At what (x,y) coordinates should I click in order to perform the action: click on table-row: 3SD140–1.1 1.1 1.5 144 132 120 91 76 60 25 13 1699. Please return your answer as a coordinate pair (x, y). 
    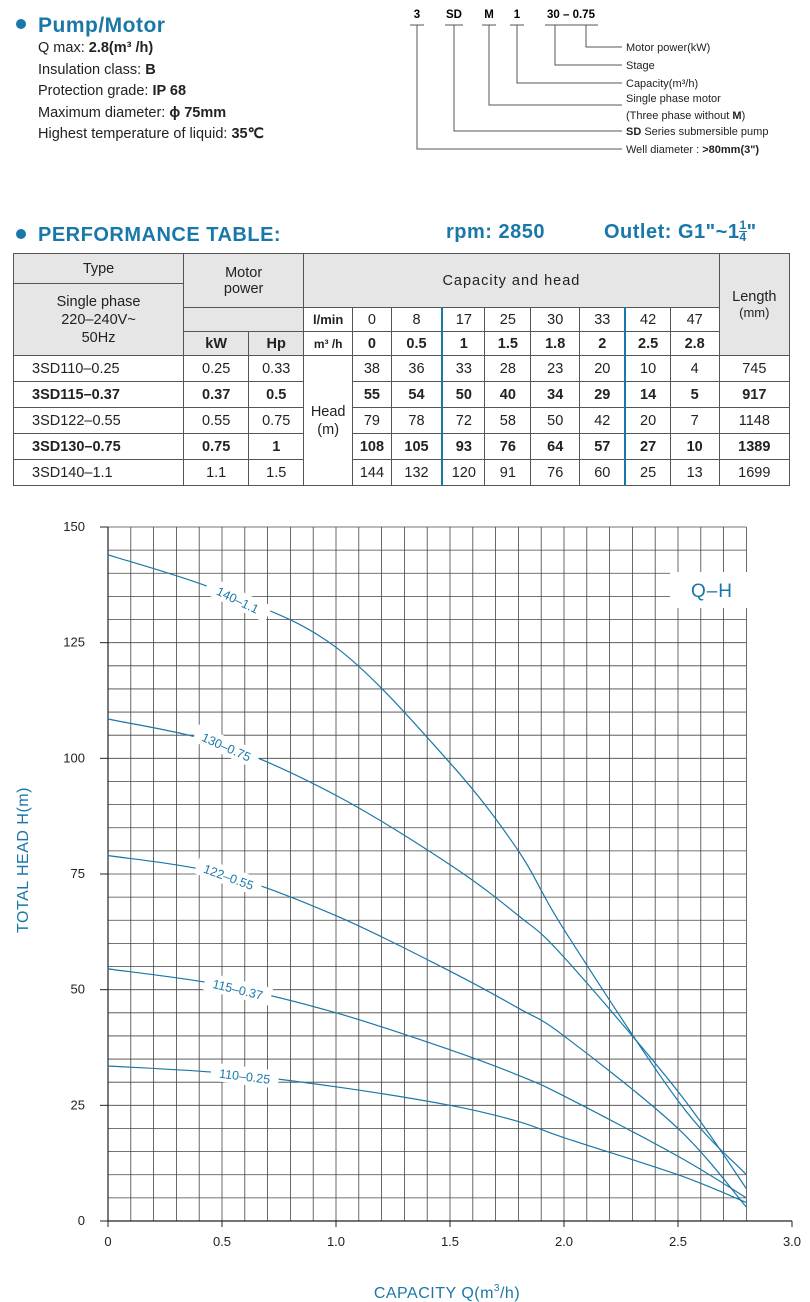
    Looking at the image, I should click on (401, 472).